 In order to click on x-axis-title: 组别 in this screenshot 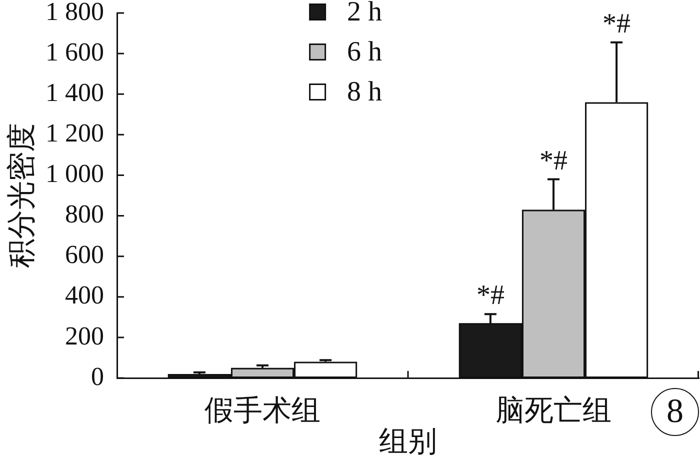, I will do `click(408, 442)`.